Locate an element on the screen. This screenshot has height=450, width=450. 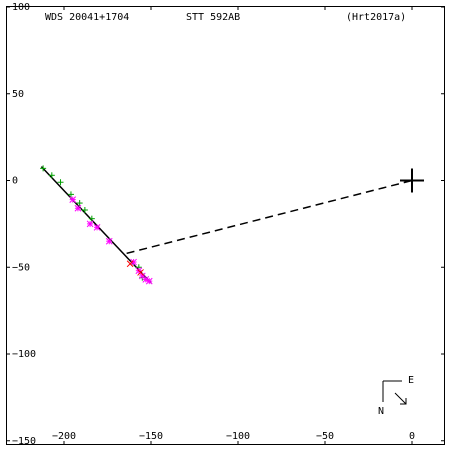
x-tick-label: −200 is located at coordinates (64, 436).